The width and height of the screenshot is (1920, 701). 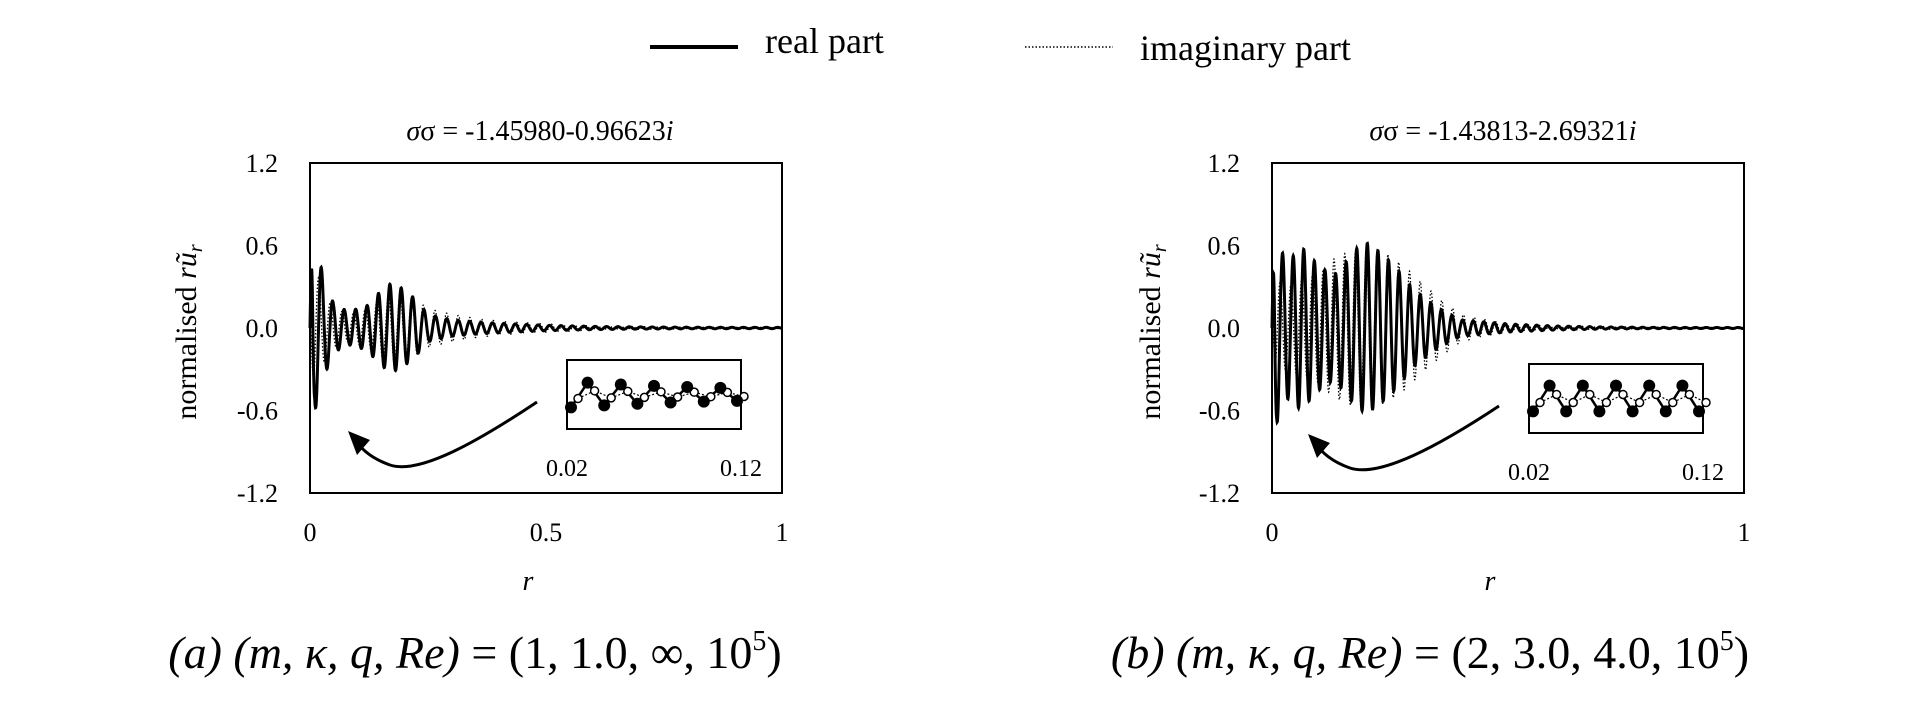 I want to click on panel-a-title: σσ = -1.45980-0.96623i, so click(x=539, y=131).